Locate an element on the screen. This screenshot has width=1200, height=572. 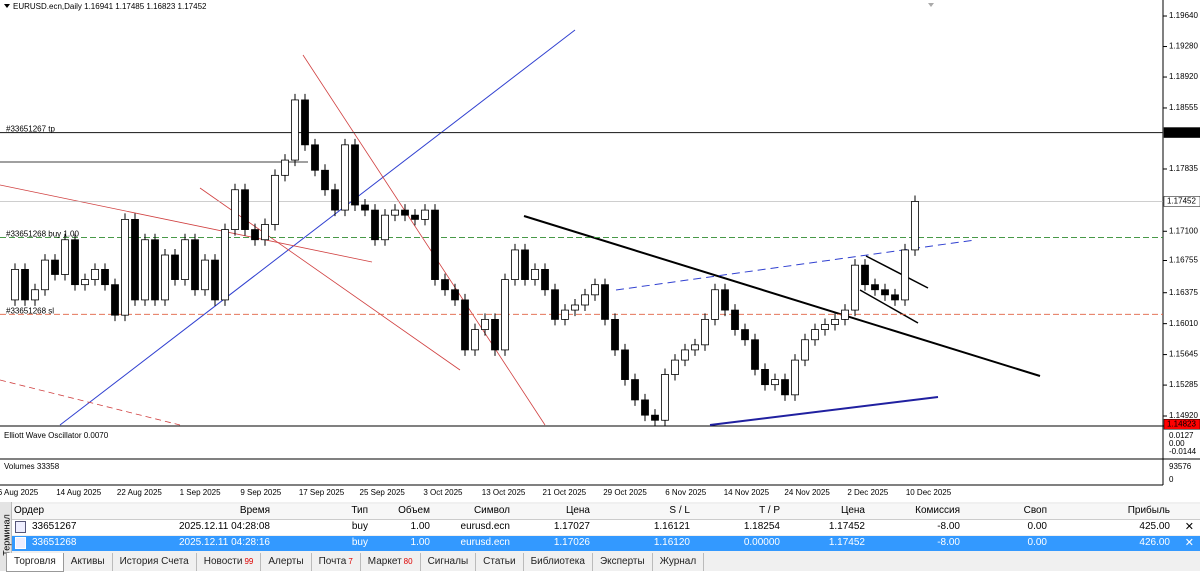
tab-label: Торговля is located at coordinates (35, 561).